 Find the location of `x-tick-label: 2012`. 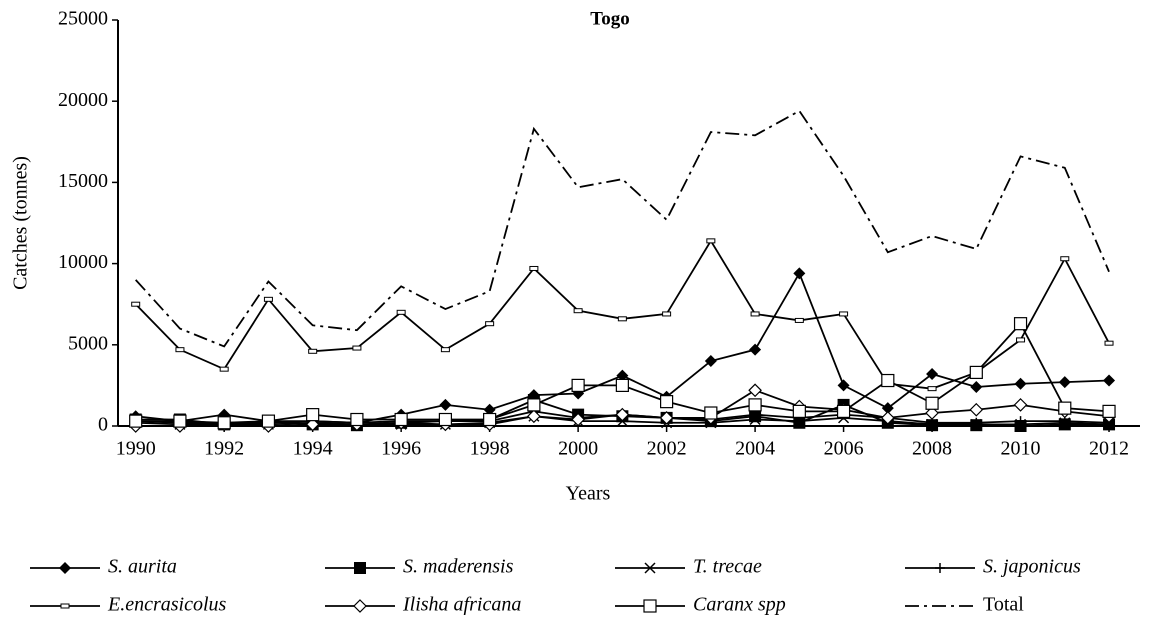

x-tick-label: 2012 is located at coordinates (1109, 449).